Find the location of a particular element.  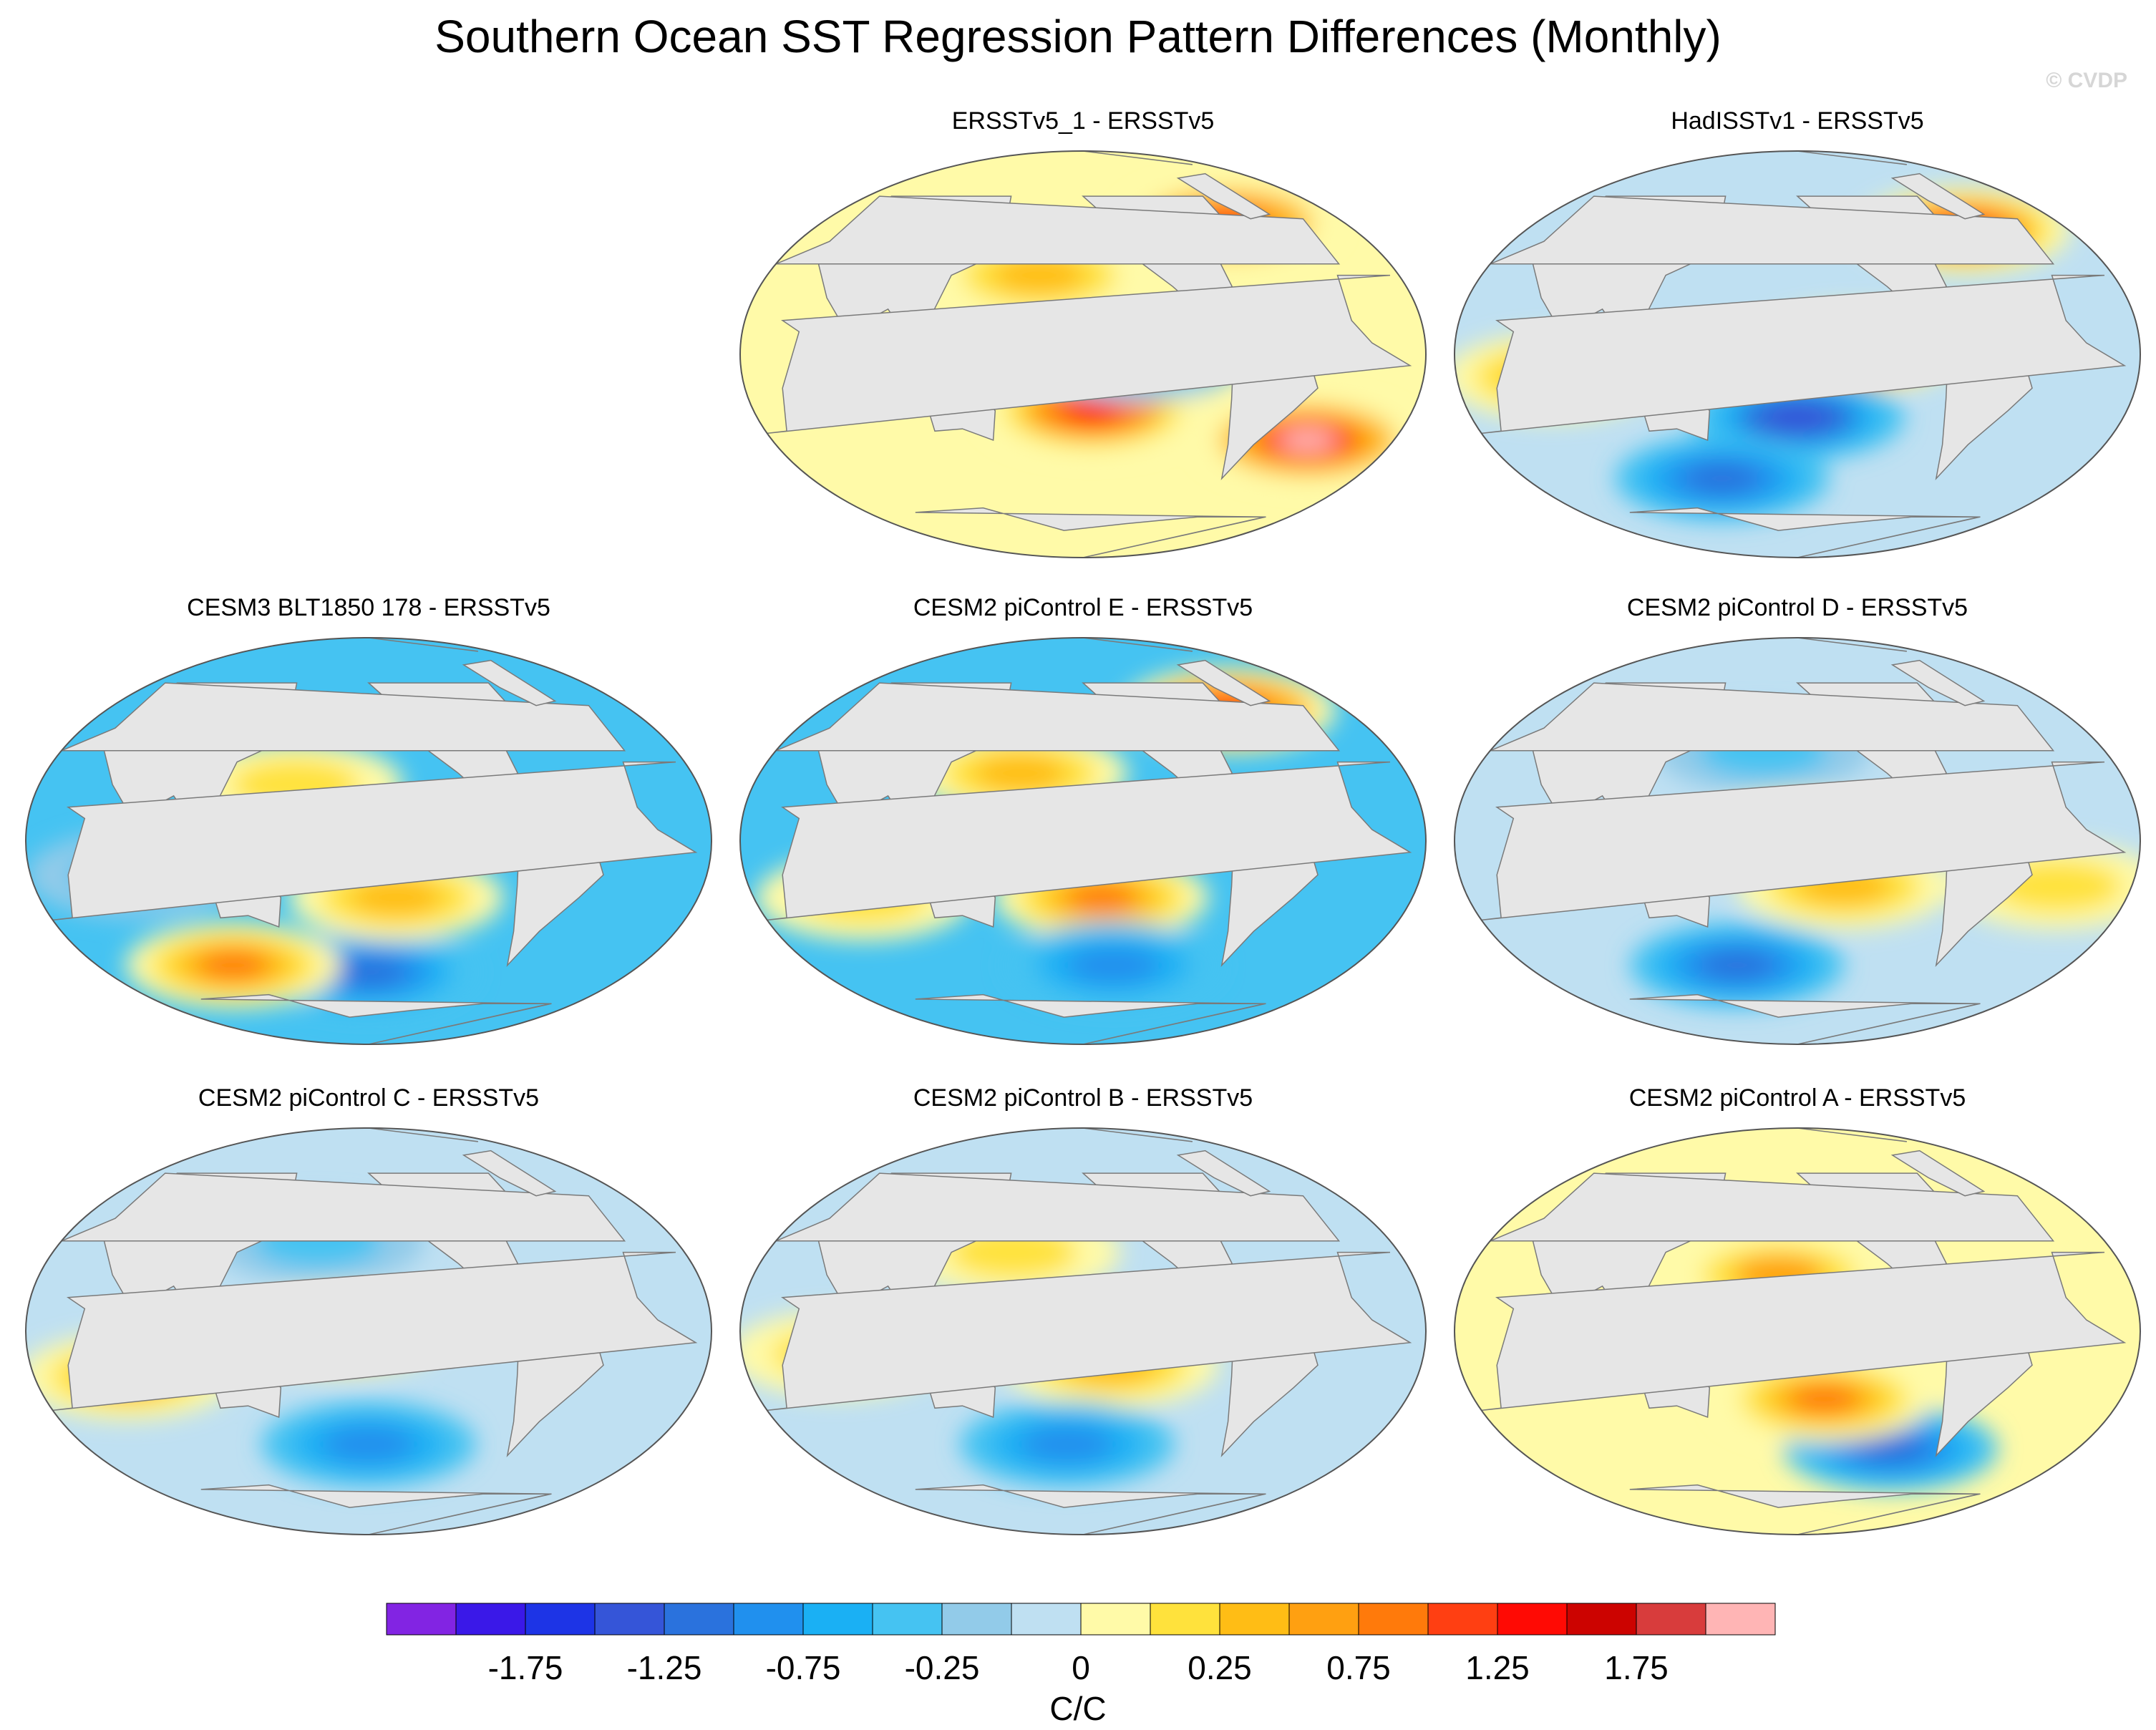

colorbar-tick-label: 0.25 is located at coordinates (1220, 1667).